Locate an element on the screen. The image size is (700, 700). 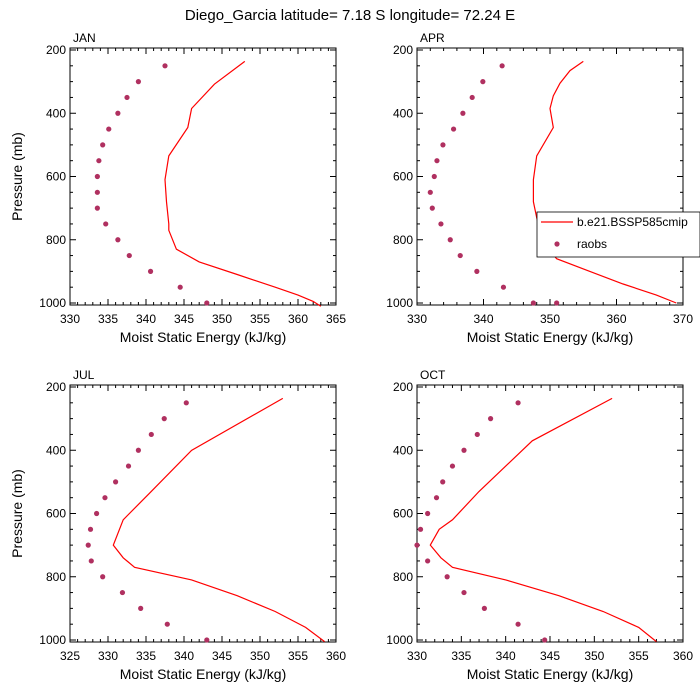
x-tick-label: 365 is located at coordinates (336, 319).